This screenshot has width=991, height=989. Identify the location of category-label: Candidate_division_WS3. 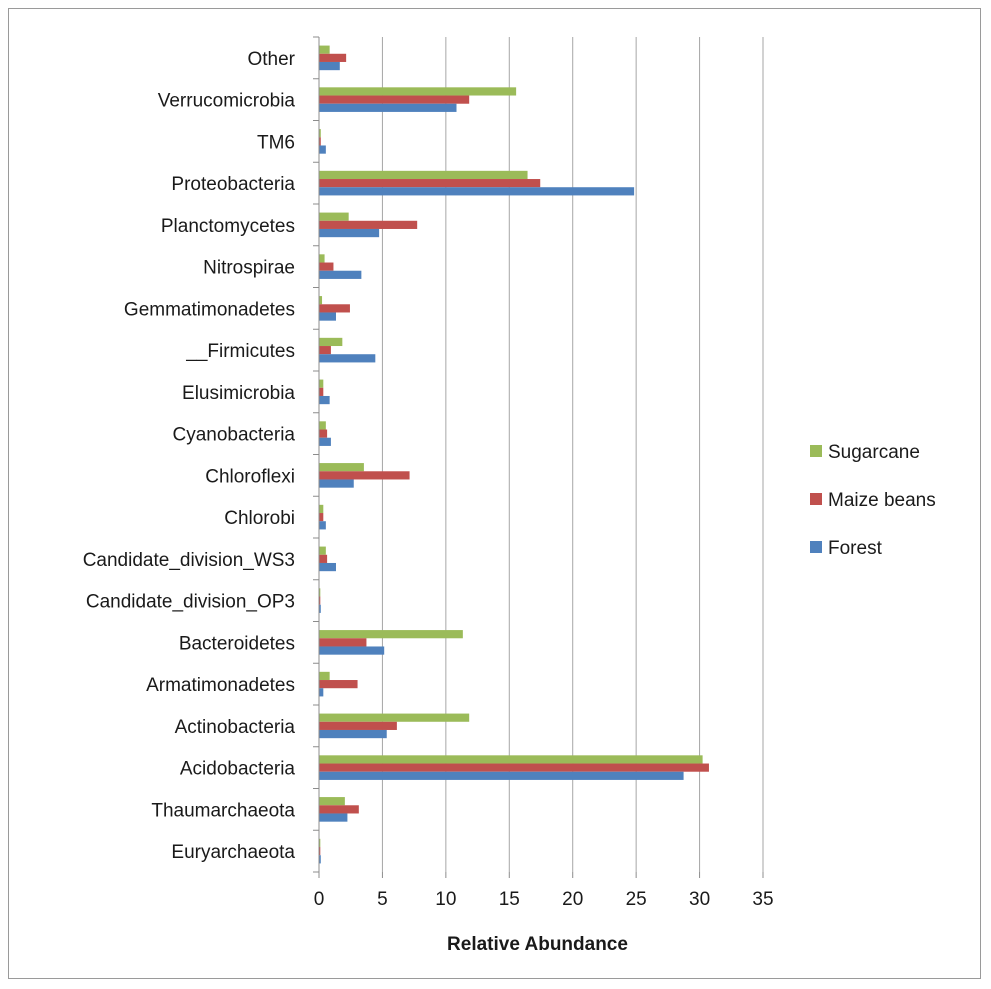
(189, 560).